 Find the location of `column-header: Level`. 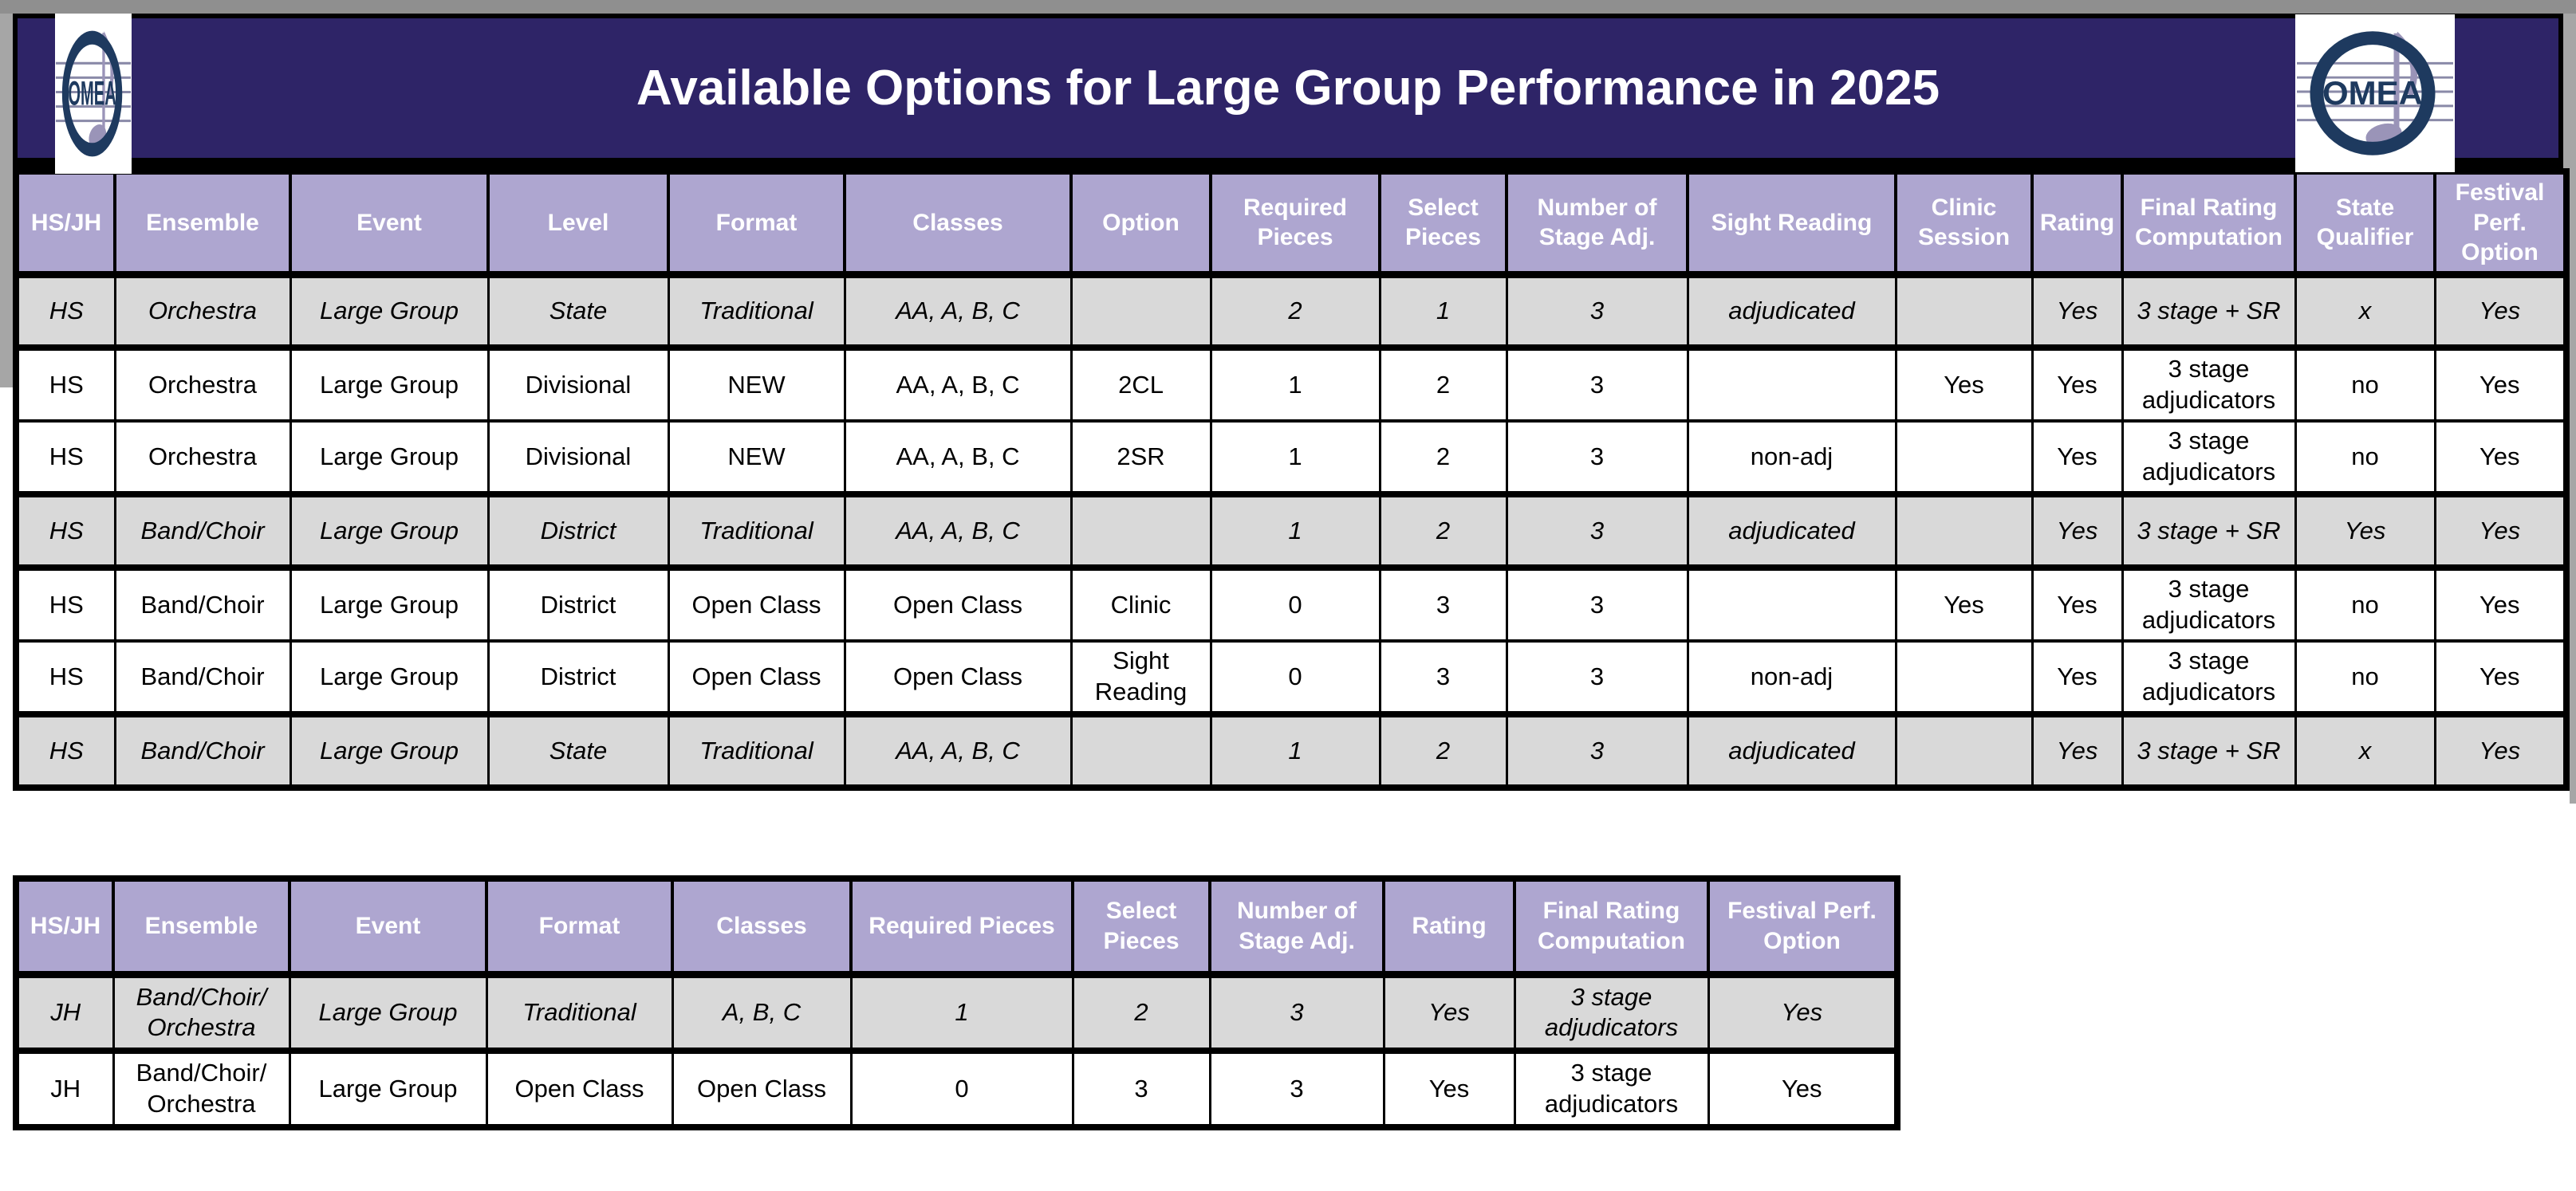

column-header: Level is located at coordinates (578, 224).